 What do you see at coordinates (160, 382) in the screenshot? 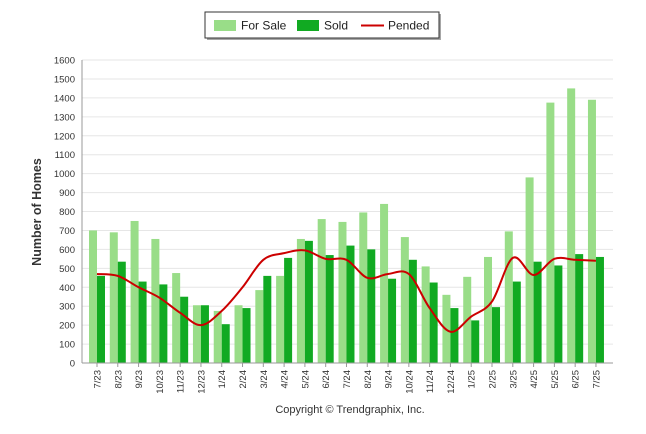
I see `x-tick-label: 10/23` at bounding box center [160, 382].